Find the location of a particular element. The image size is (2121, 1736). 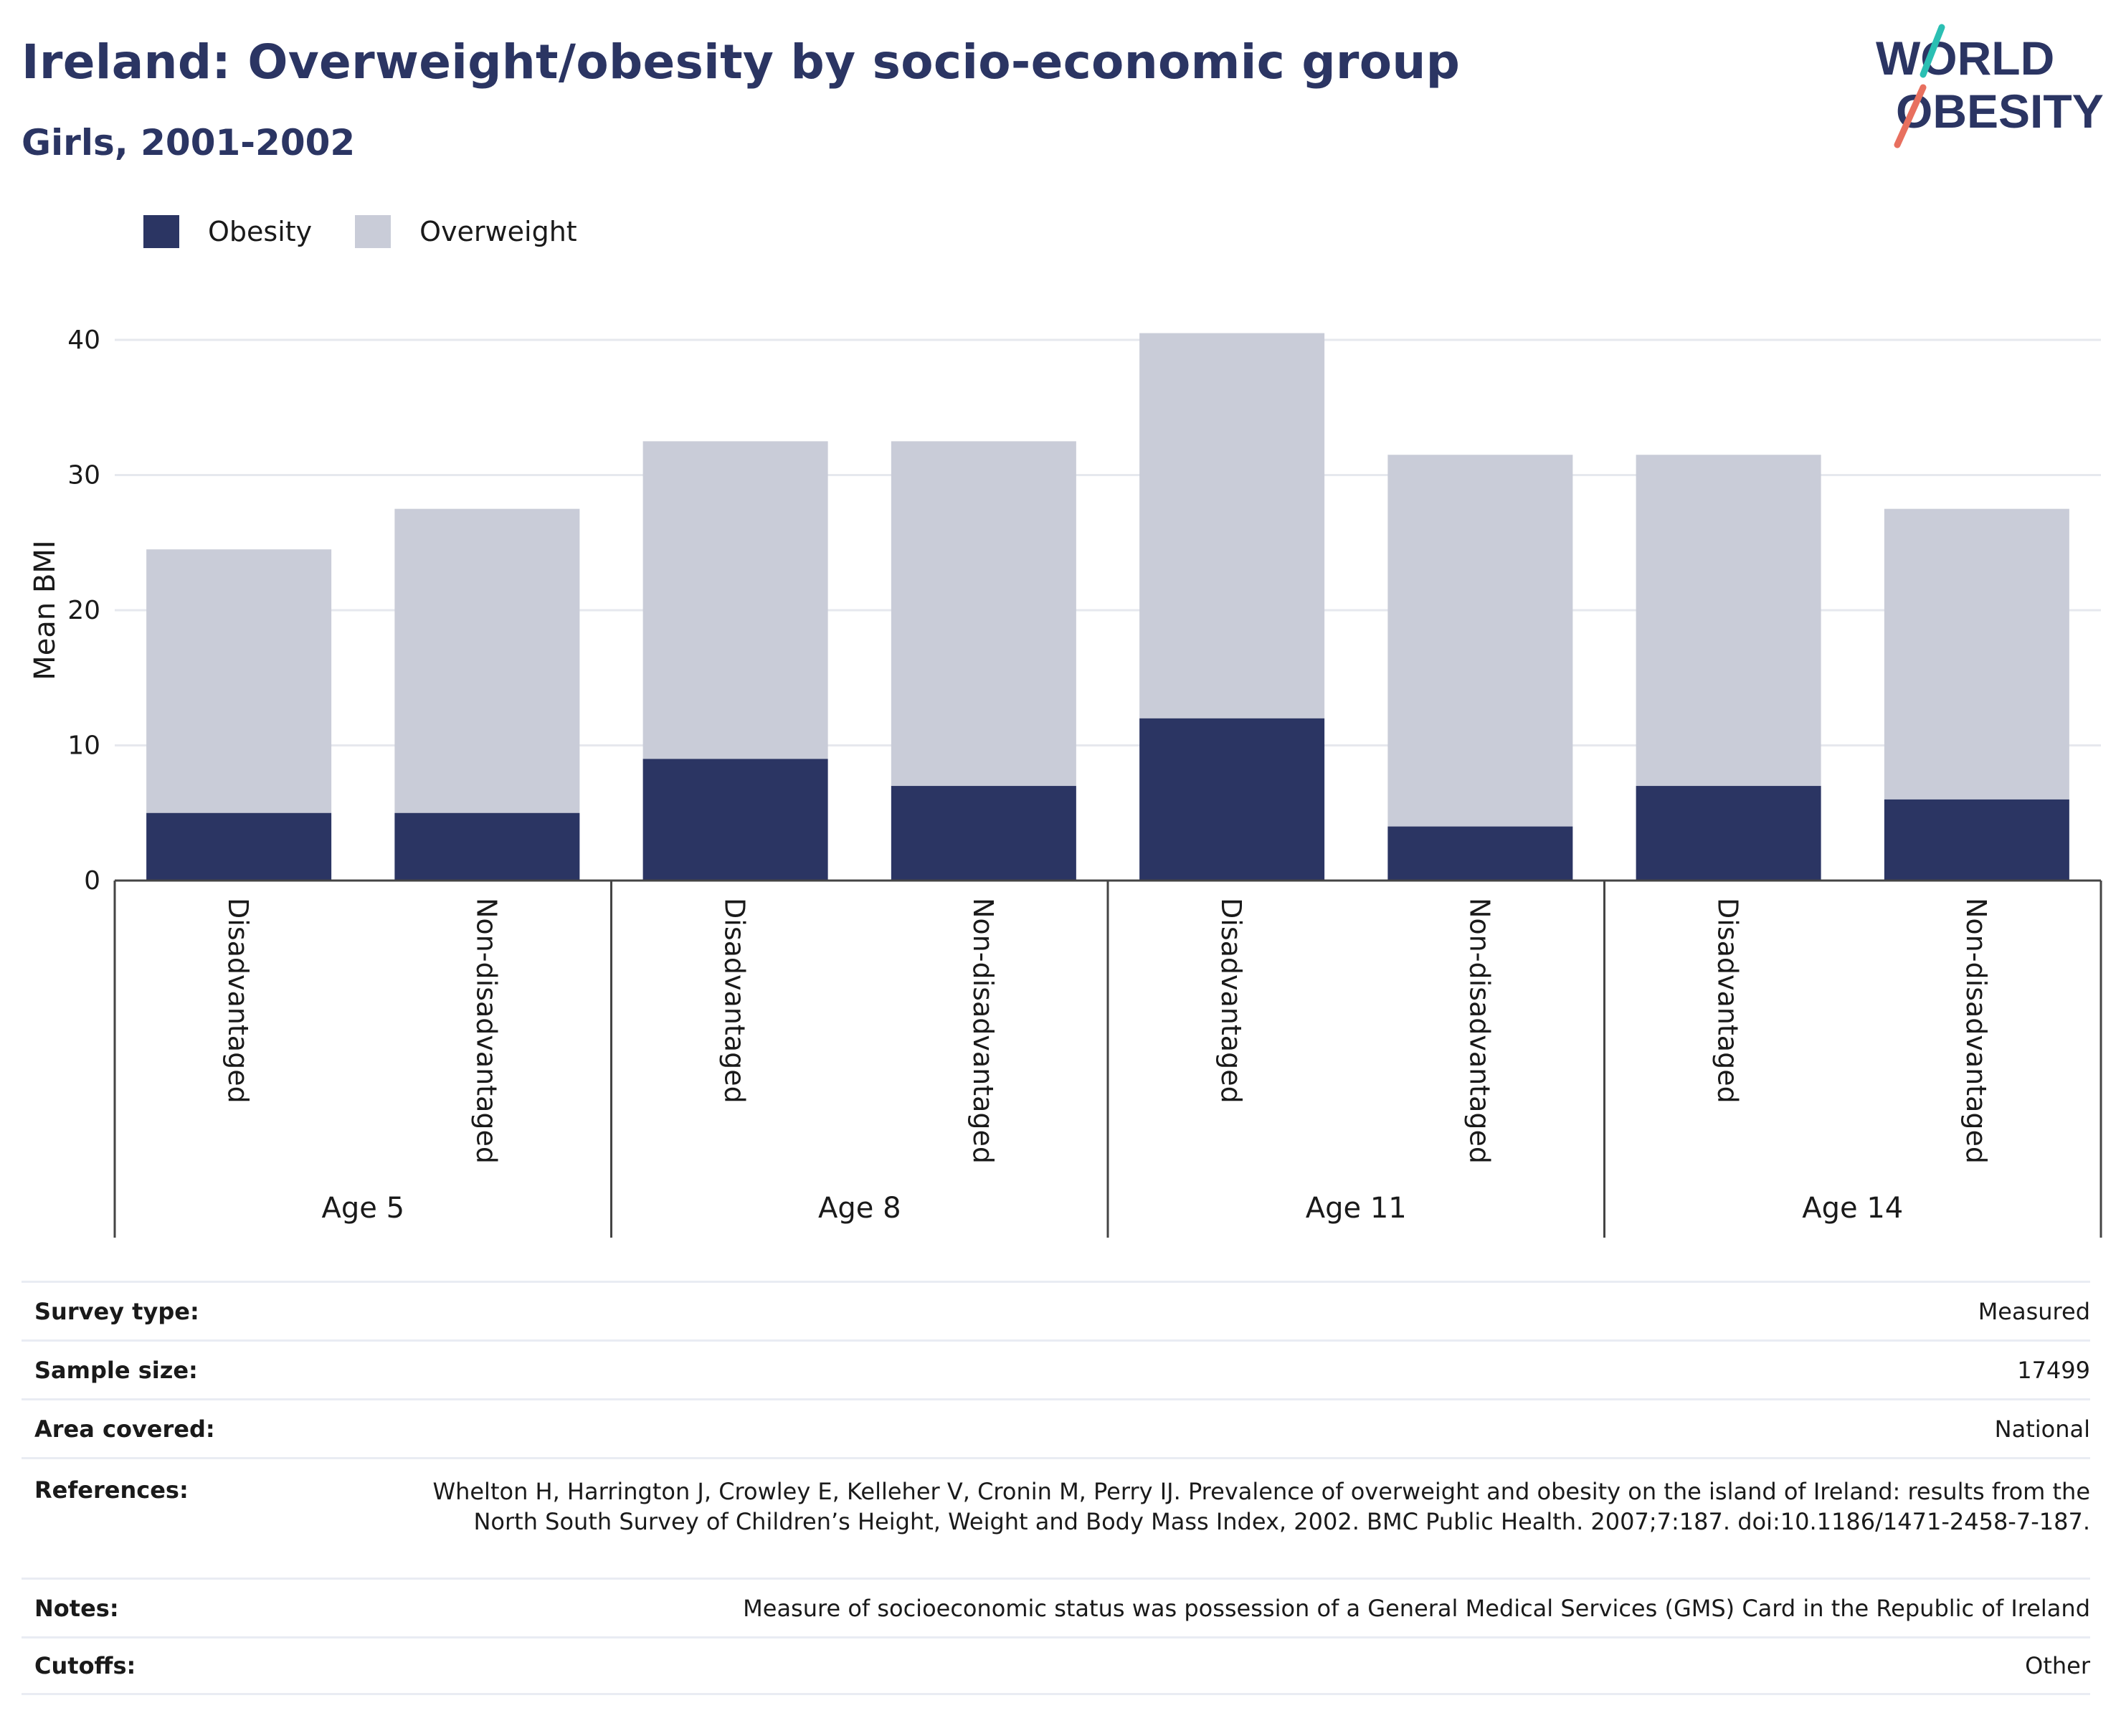

info-row-survey-type: Survey type: Measured is located at coordinates (1056, 1310).